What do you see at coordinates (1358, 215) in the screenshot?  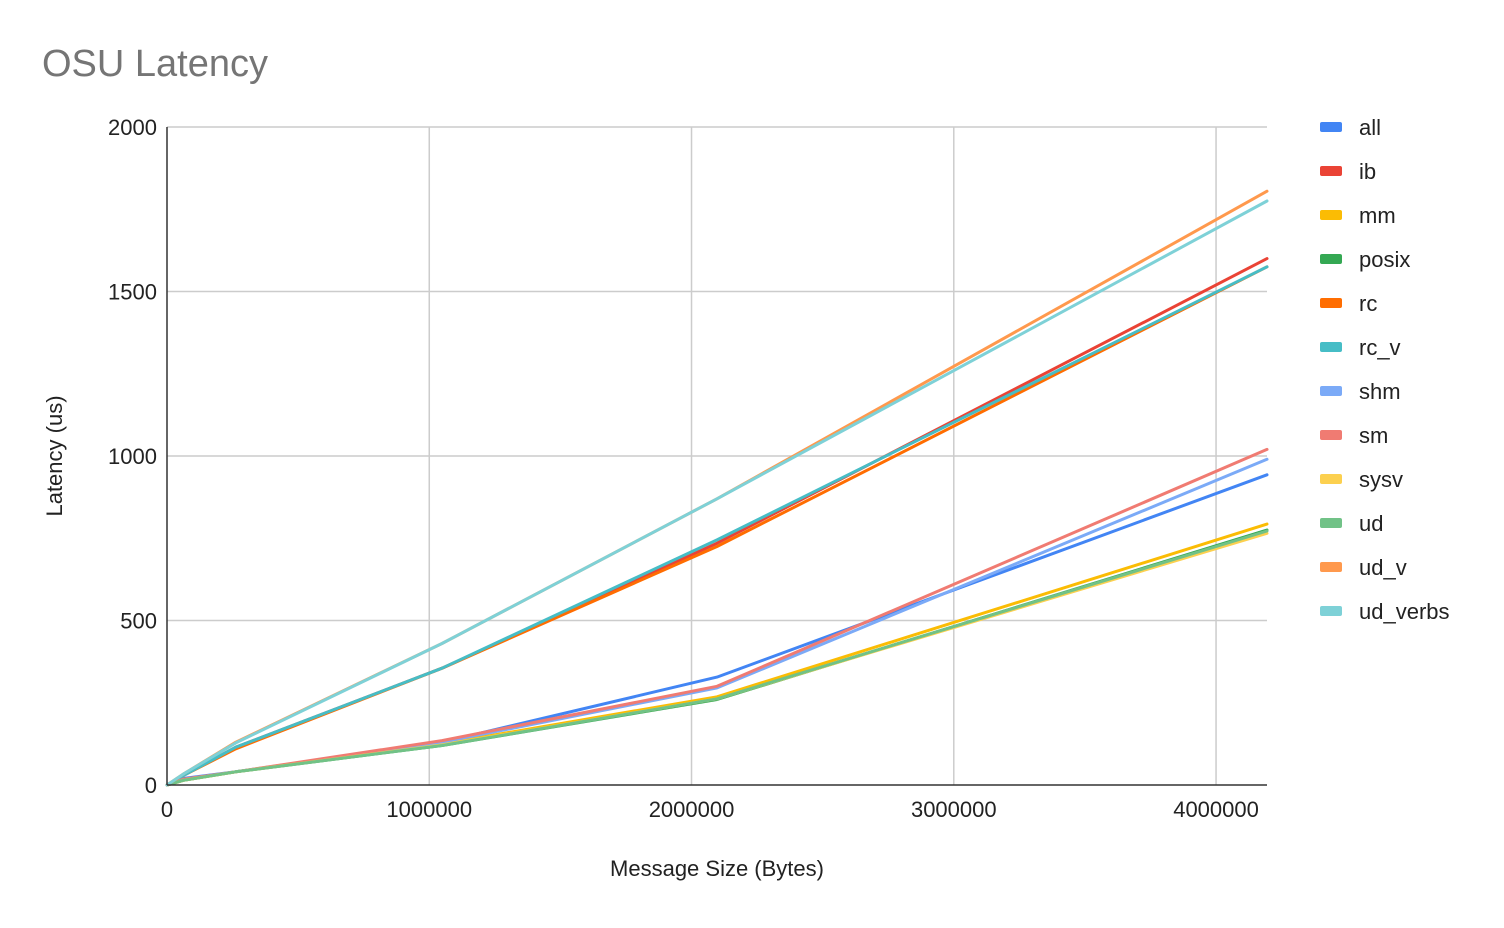 I see `legend-item: mm` at bounding box center [1358, 215].